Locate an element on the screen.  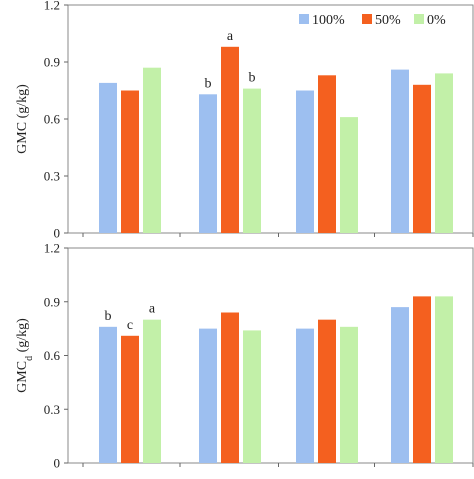
y-axis-label-main: GMC is located at coordinates (22, 377).